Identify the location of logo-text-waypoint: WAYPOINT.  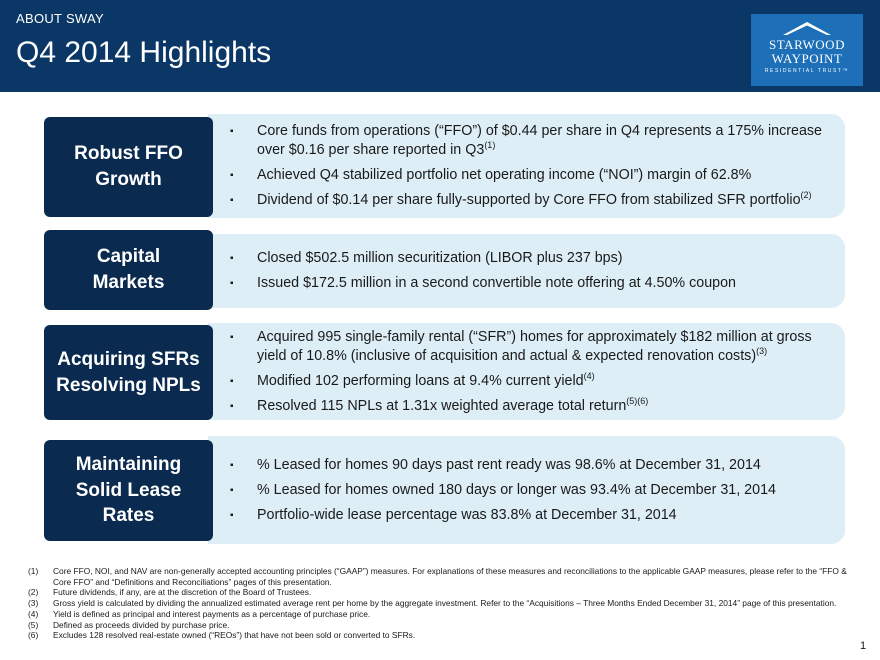
(807, 58).